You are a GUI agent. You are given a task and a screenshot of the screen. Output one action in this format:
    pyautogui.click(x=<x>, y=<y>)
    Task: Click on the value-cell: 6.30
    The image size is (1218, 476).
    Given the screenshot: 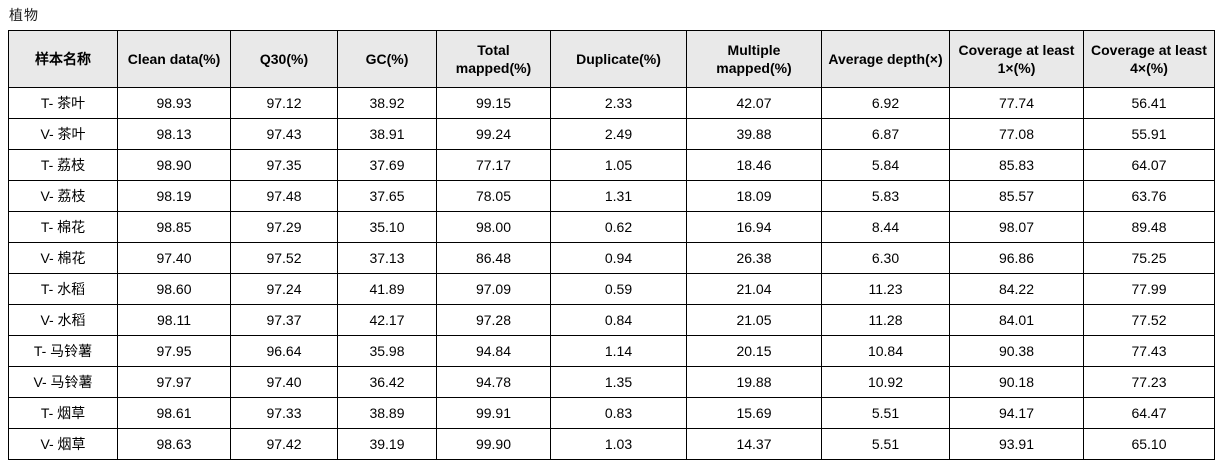 What is the action you would take?
    pyautogui.click(x=885, y=258)
    